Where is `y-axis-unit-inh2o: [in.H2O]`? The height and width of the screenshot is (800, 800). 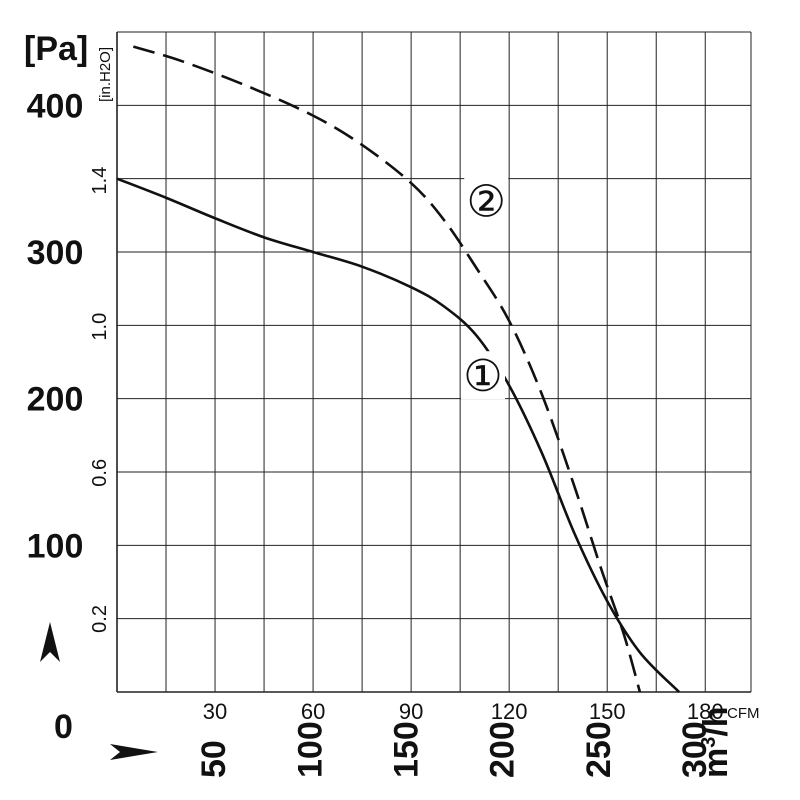
y-axis-unit-inh2o: [in.H2O] is located at coordinates (105, 74).